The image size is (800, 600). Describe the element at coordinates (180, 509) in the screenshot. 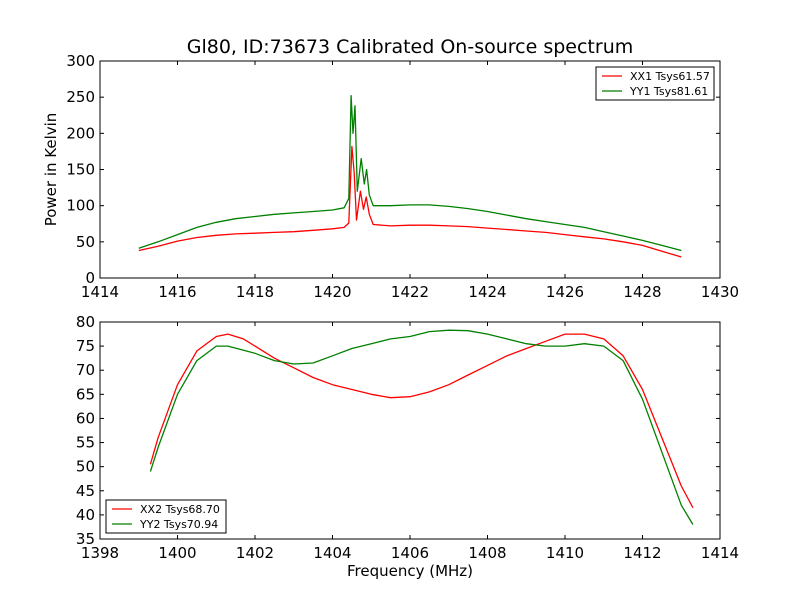

I see `legend-label: XX2 Tsys68.70` at that location.